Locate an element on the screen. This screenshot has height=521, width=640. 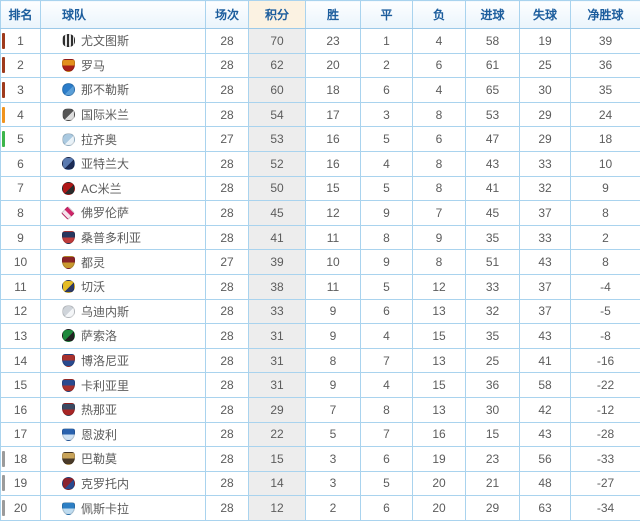
chievo-crest is located at coordinates (68, 287).